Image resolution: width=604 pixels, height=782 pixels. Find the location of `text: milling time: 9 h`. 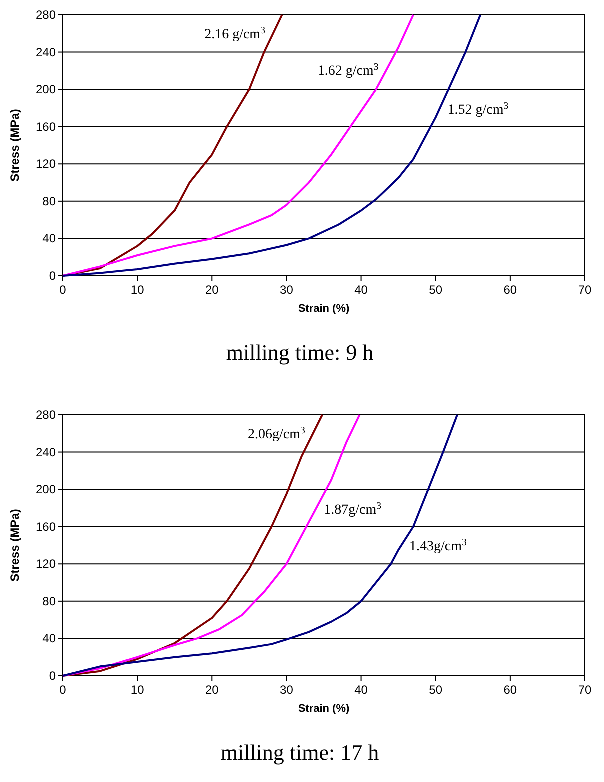

text: milling time: 9 h is located at coordinates (300, 352).